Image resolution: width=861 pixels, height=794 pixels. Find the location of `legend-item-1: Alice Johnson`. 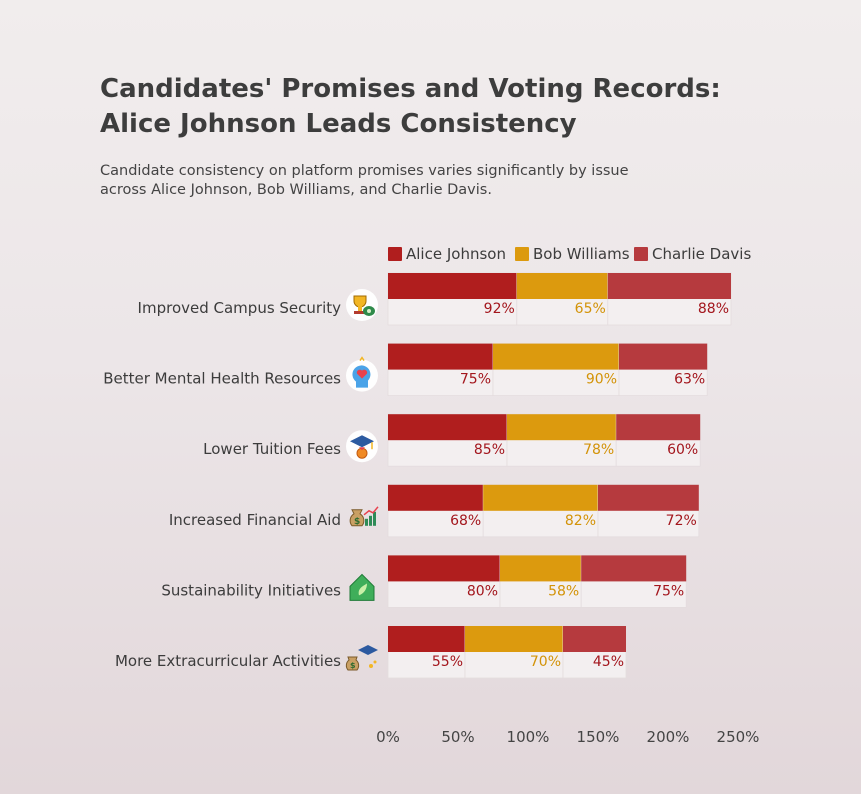

legend-item-1: Alice Johnson is located at coordinates (447, 254).